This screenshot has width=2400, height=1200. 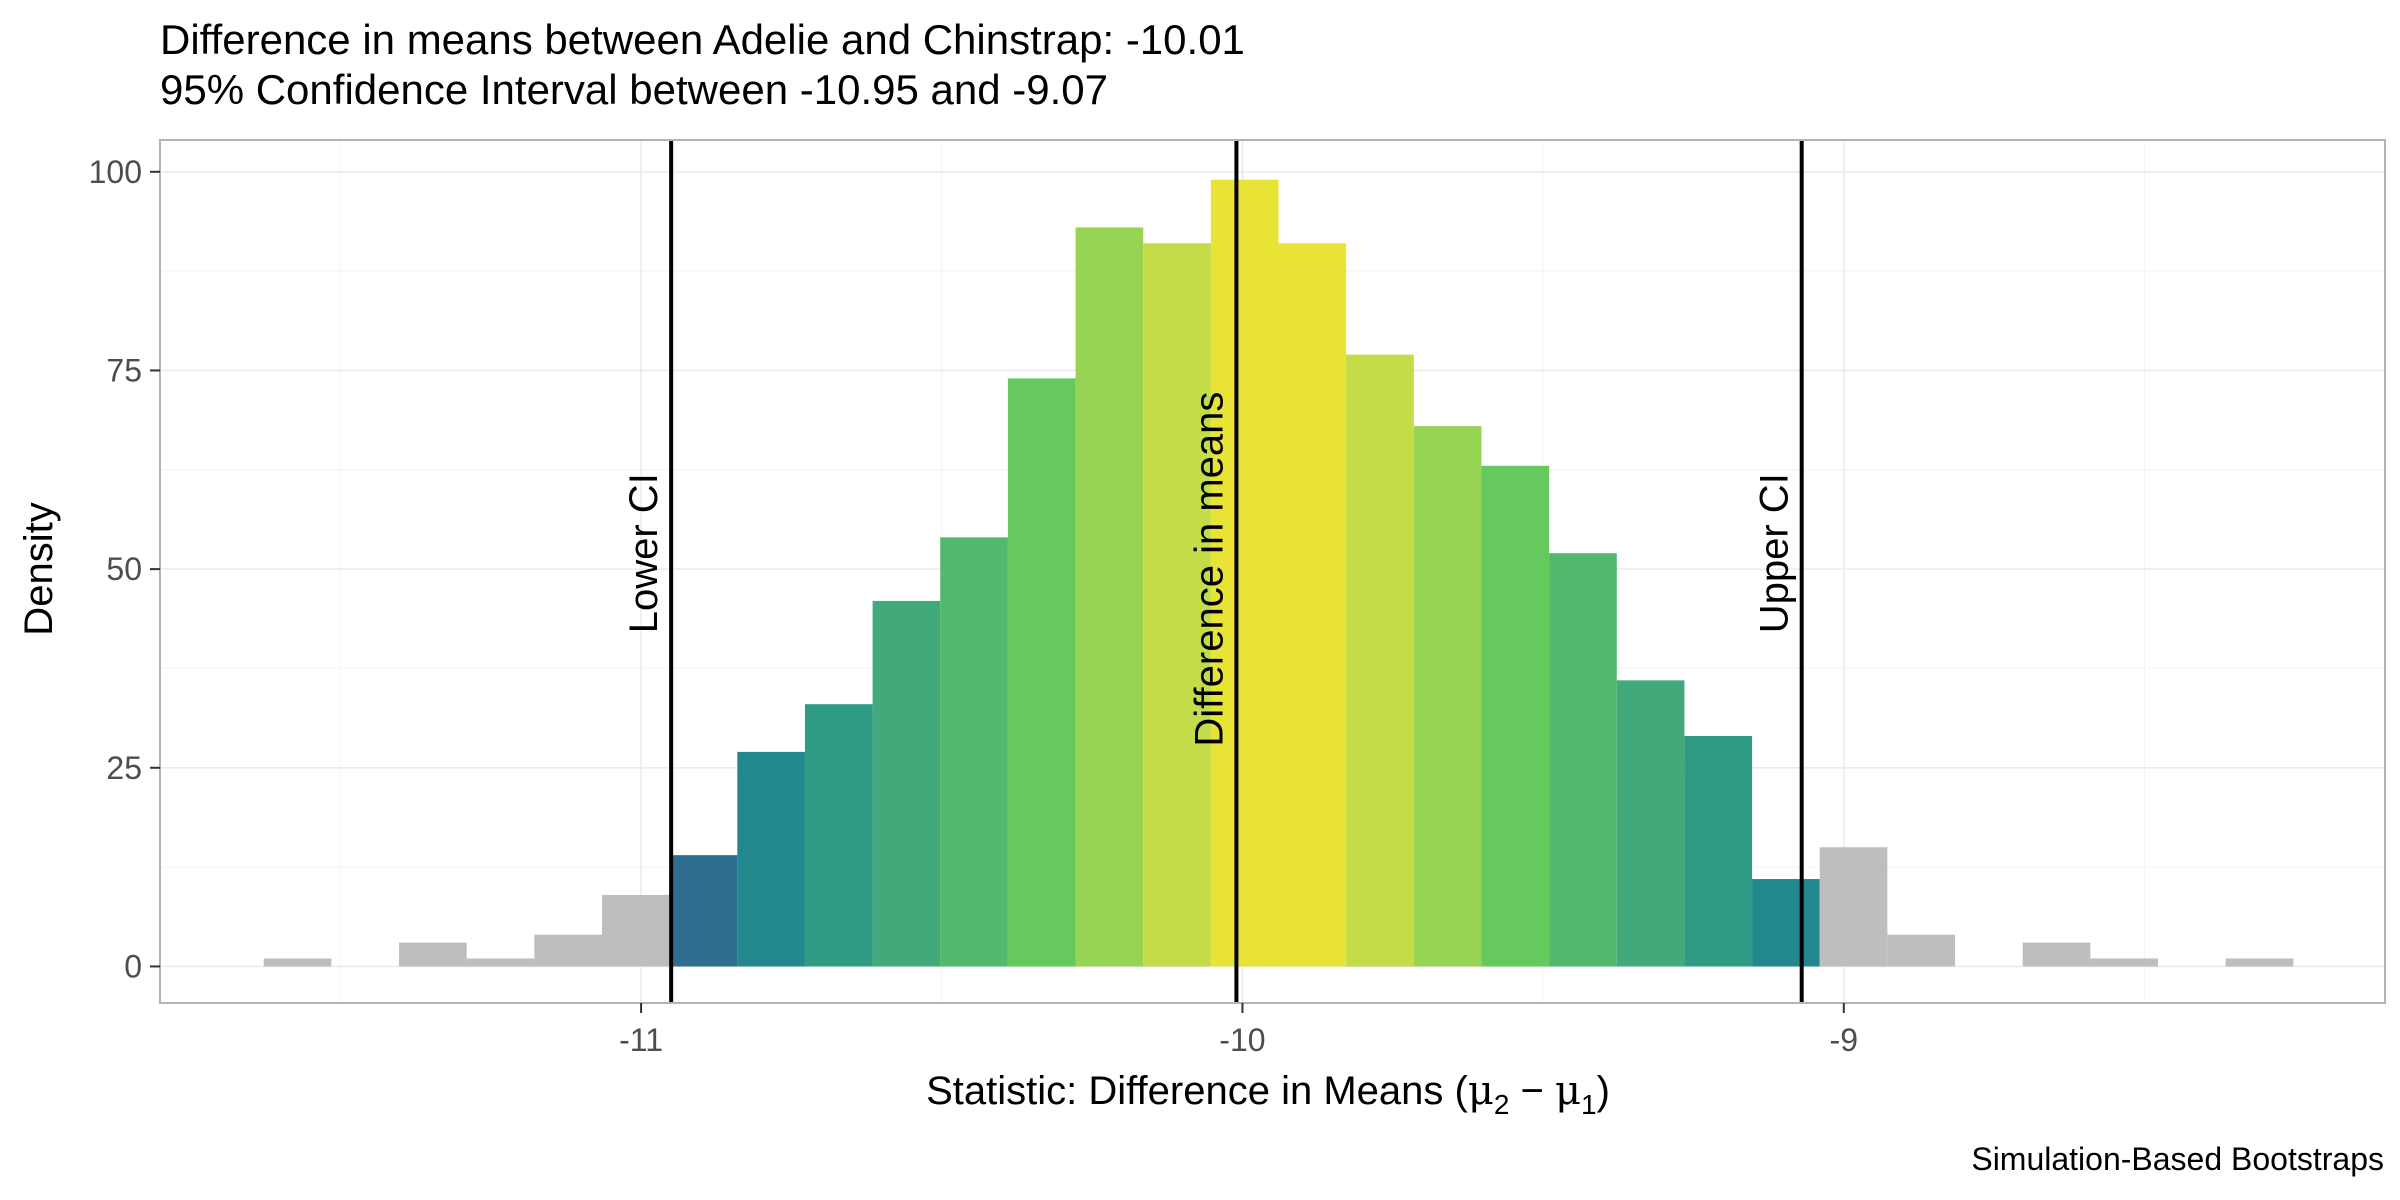 I want to click on x-axis-title-minus: −, so click(x=1532, y=1091).